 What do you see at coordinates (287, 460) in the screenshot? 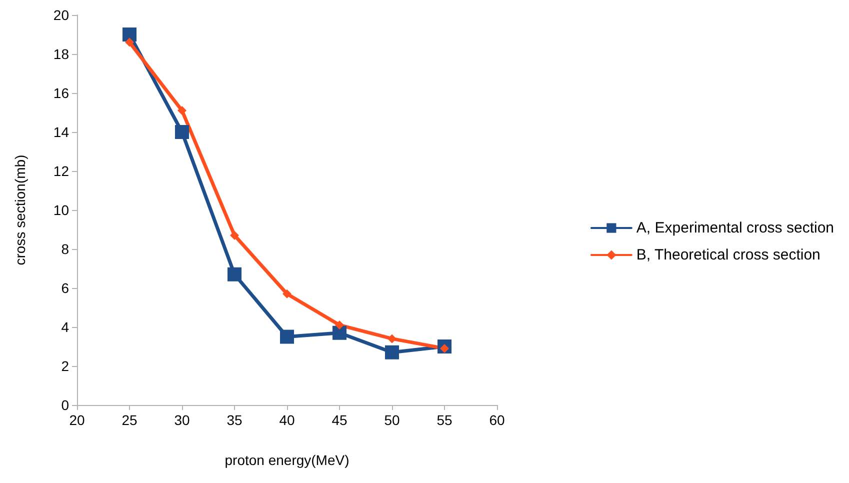
I see `x-axis-title: proton energy(MeV)` at bounding box center [287, 460].